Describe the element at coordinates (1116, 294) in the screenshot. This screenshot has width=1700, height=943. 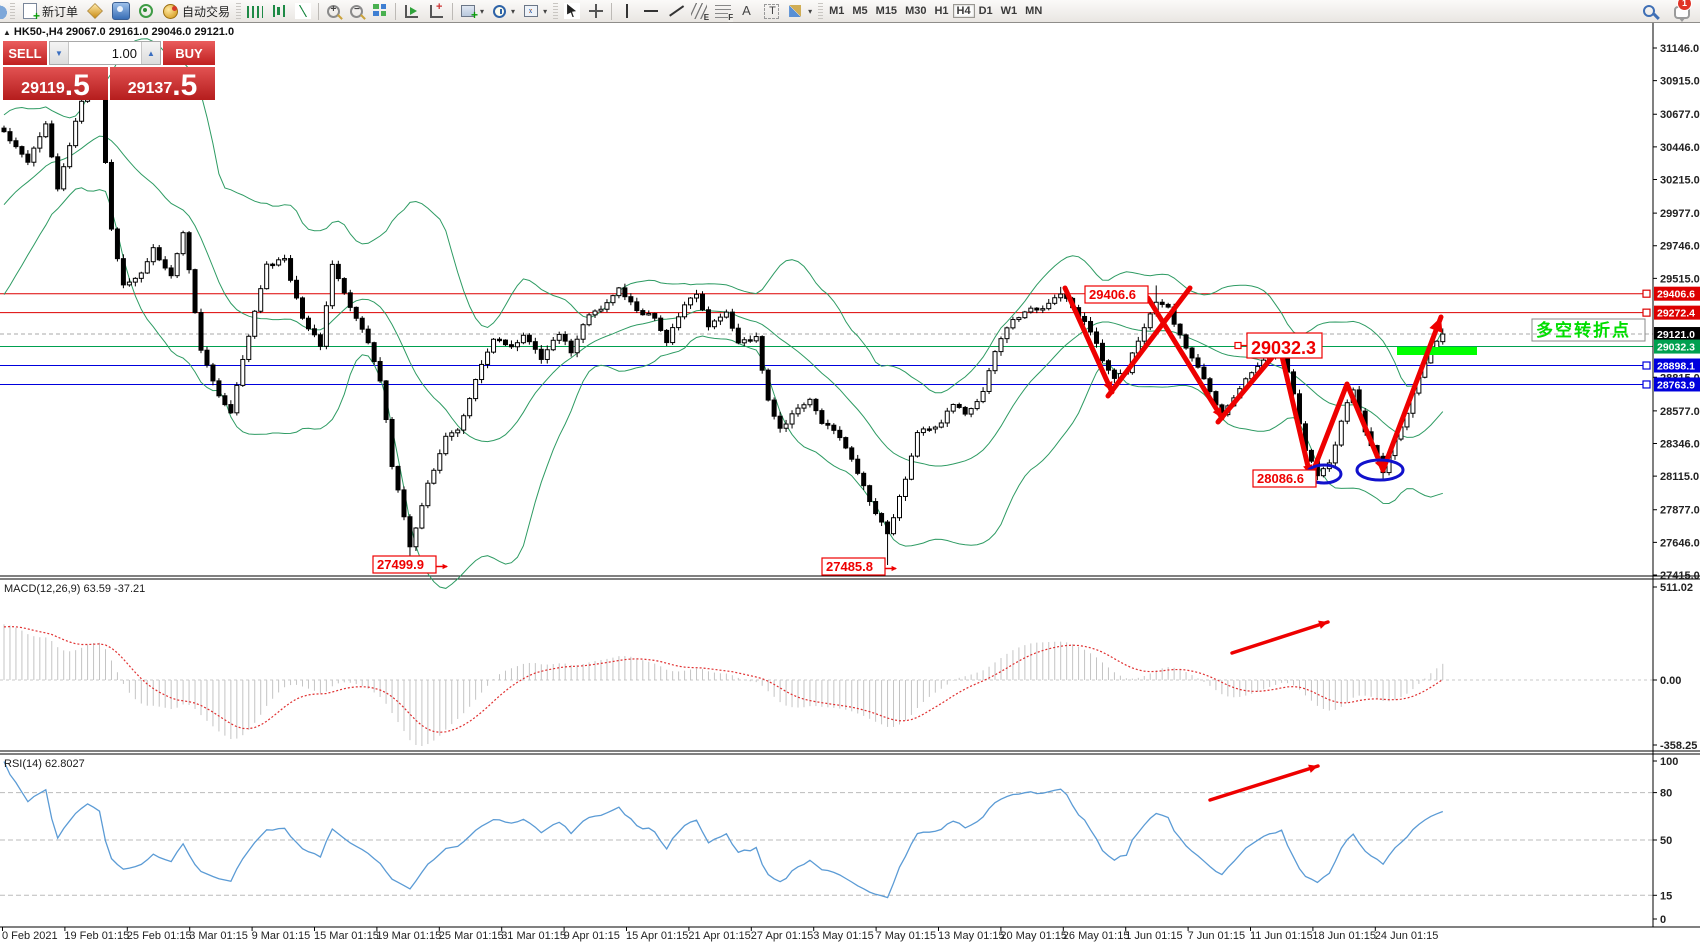
I see `price-callout: 29406.6` at that location.